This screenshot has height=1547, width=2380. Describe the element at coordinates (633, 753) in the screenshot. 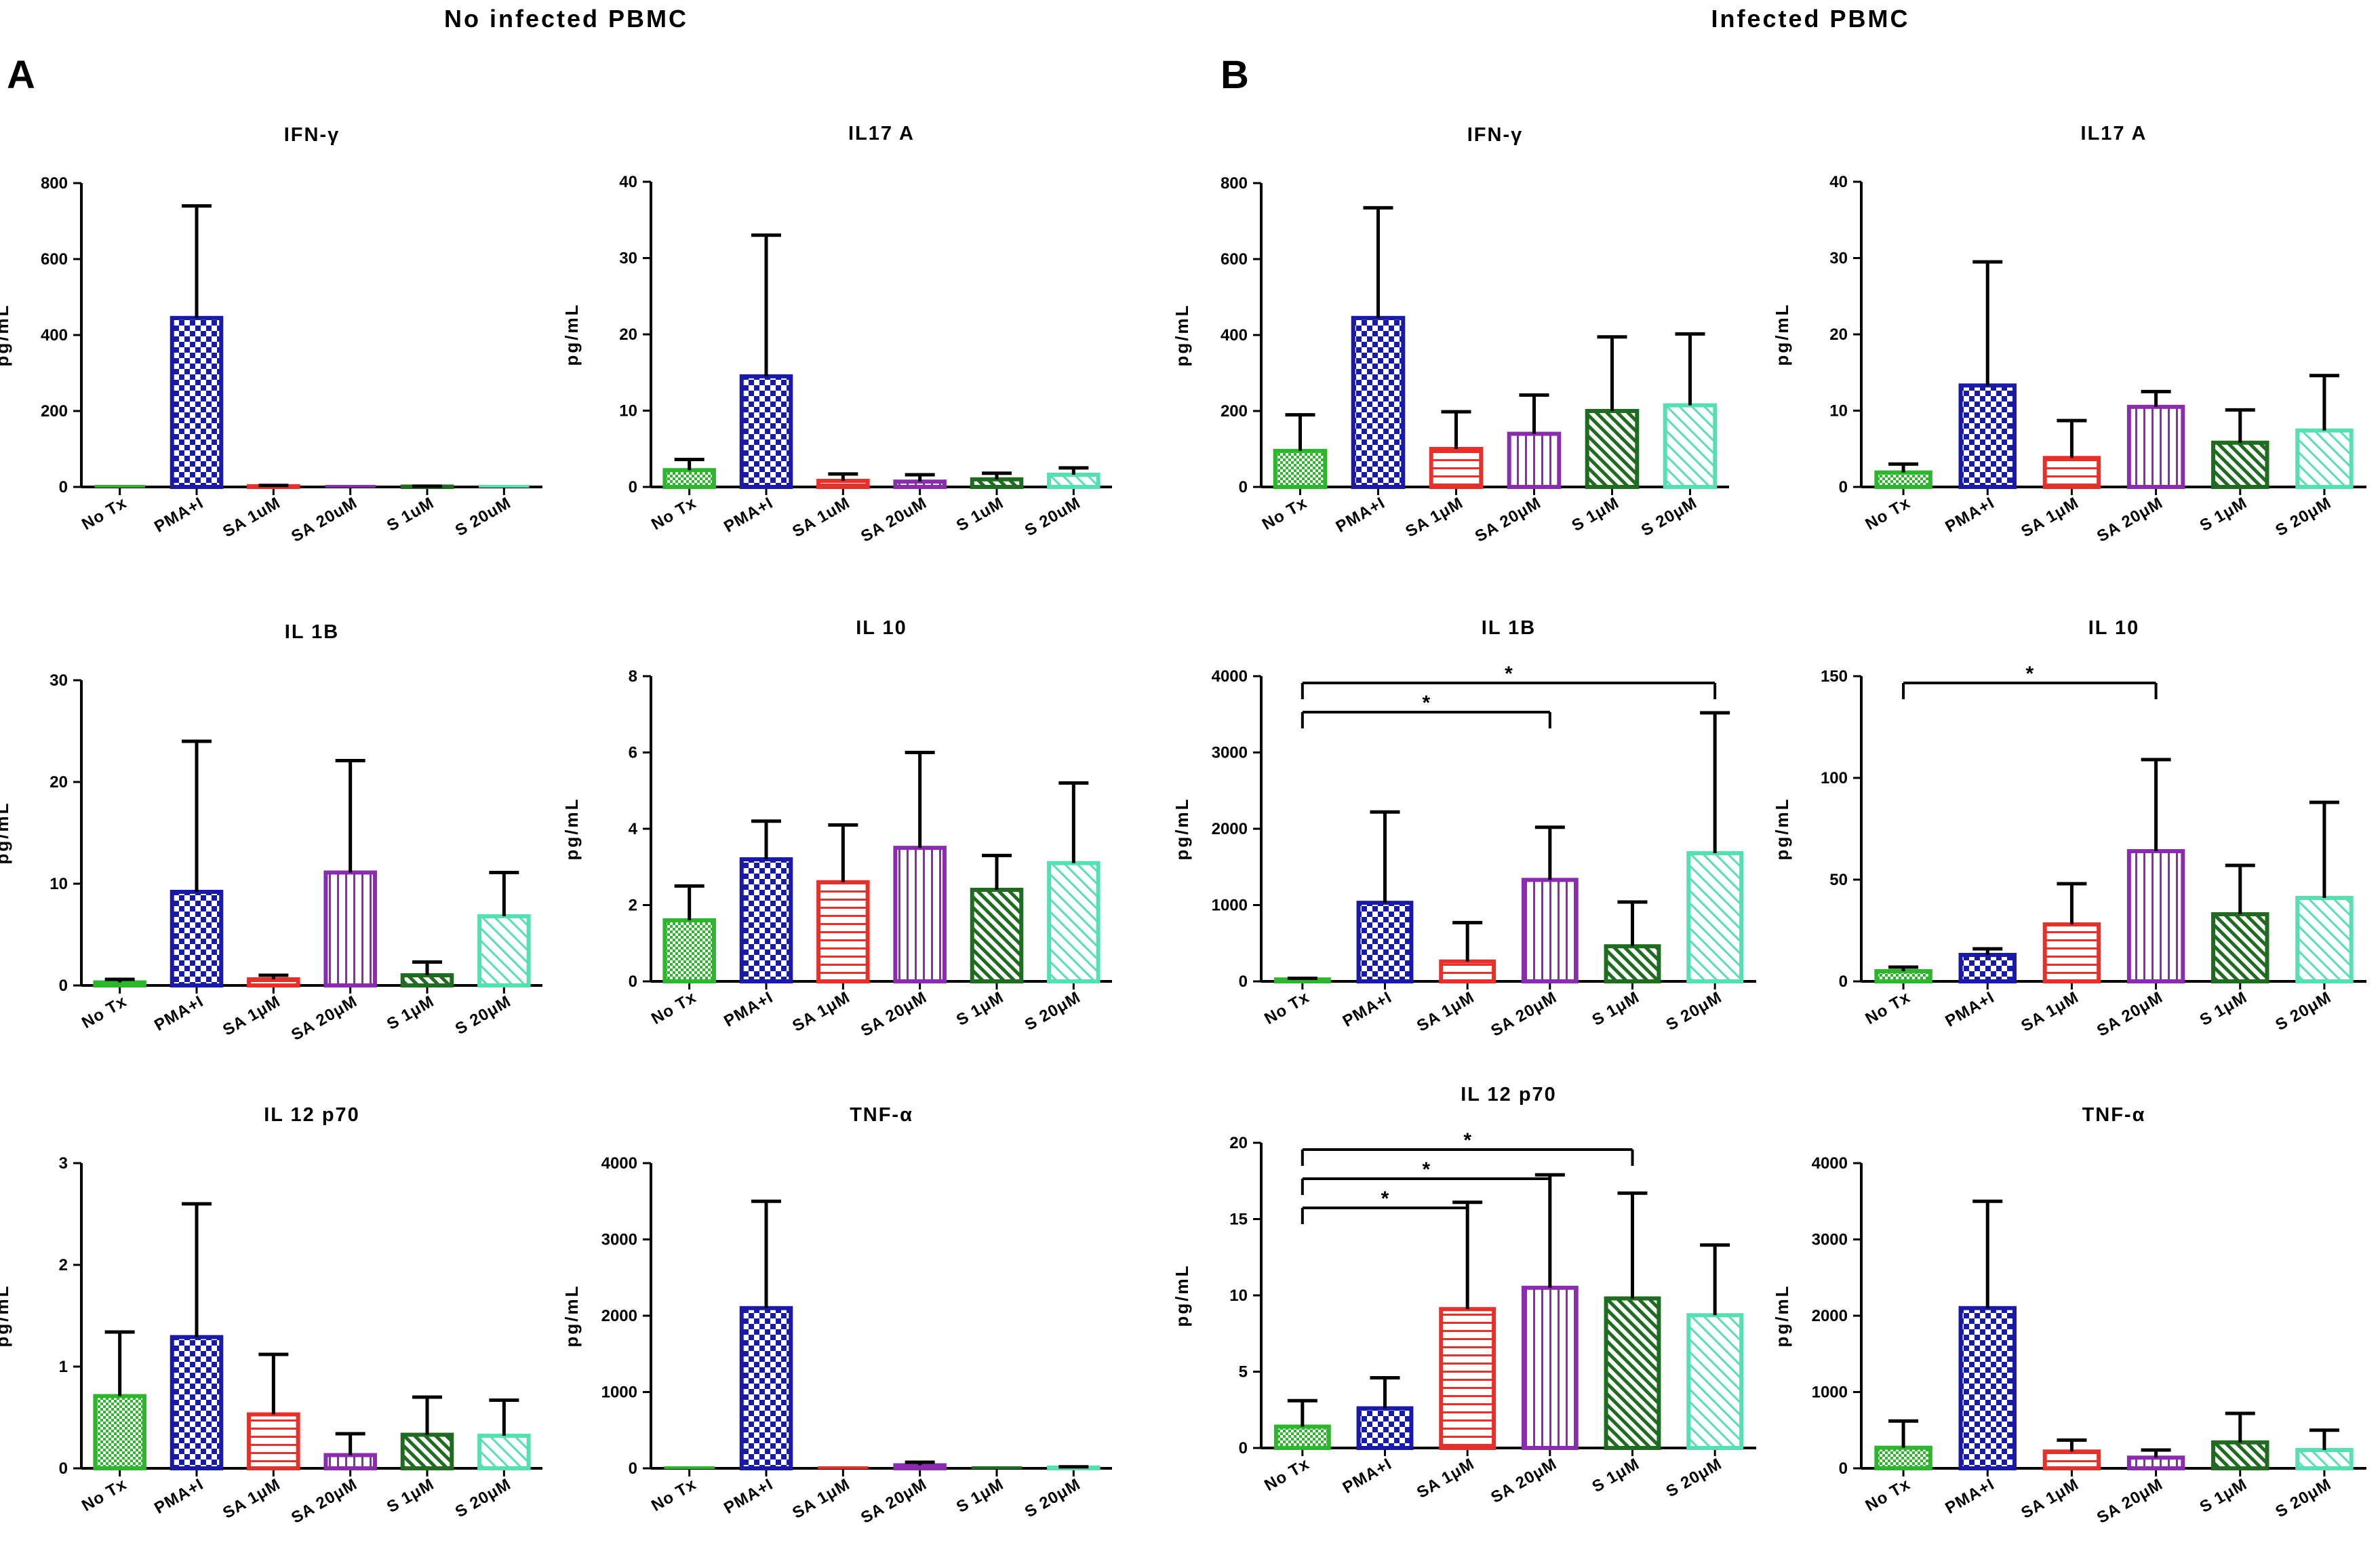

I see `y-tick-label: 6` at that location.